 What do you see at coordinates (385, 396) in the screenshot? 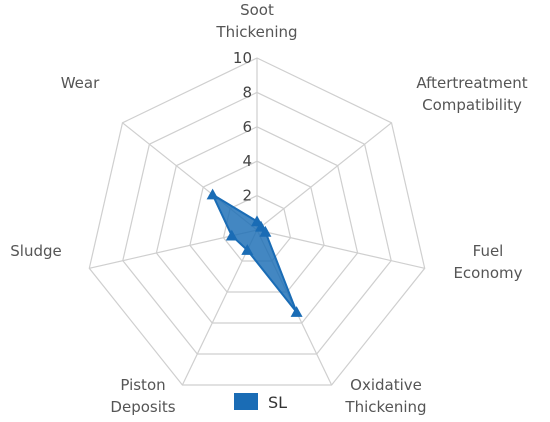
I see `axis-label-oxidative-thickening: Oxidative Thickening` at bounding box center [385, 396].